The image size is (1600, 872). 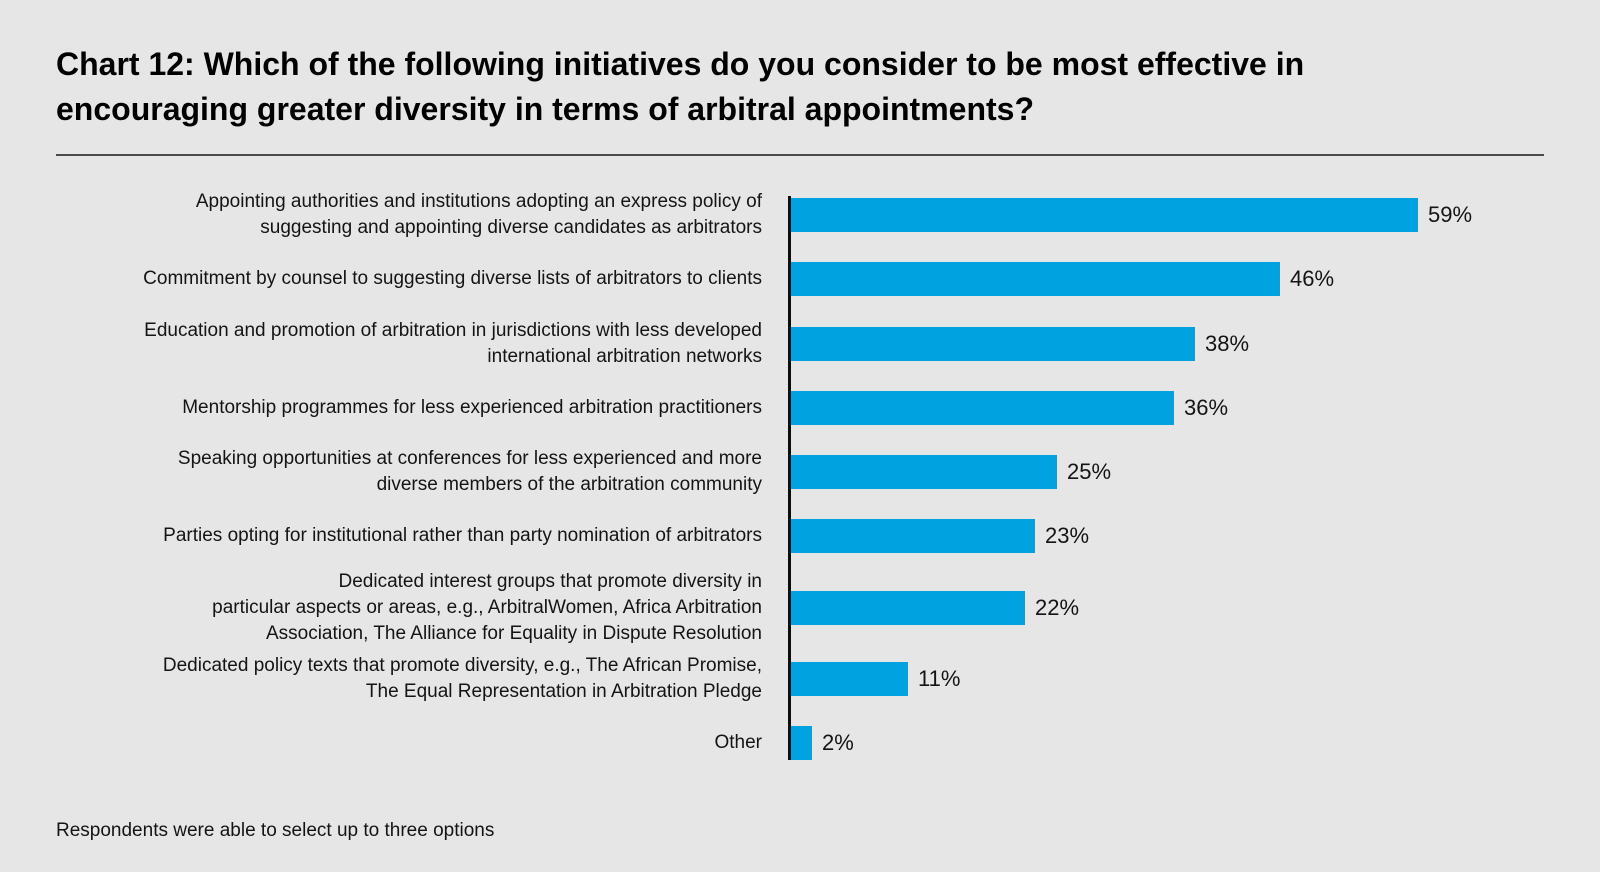 What do you see at coordinates (838, 742) in the screenshot?
I see `bar-value-label: 2%` at bounding box center [838, 742].